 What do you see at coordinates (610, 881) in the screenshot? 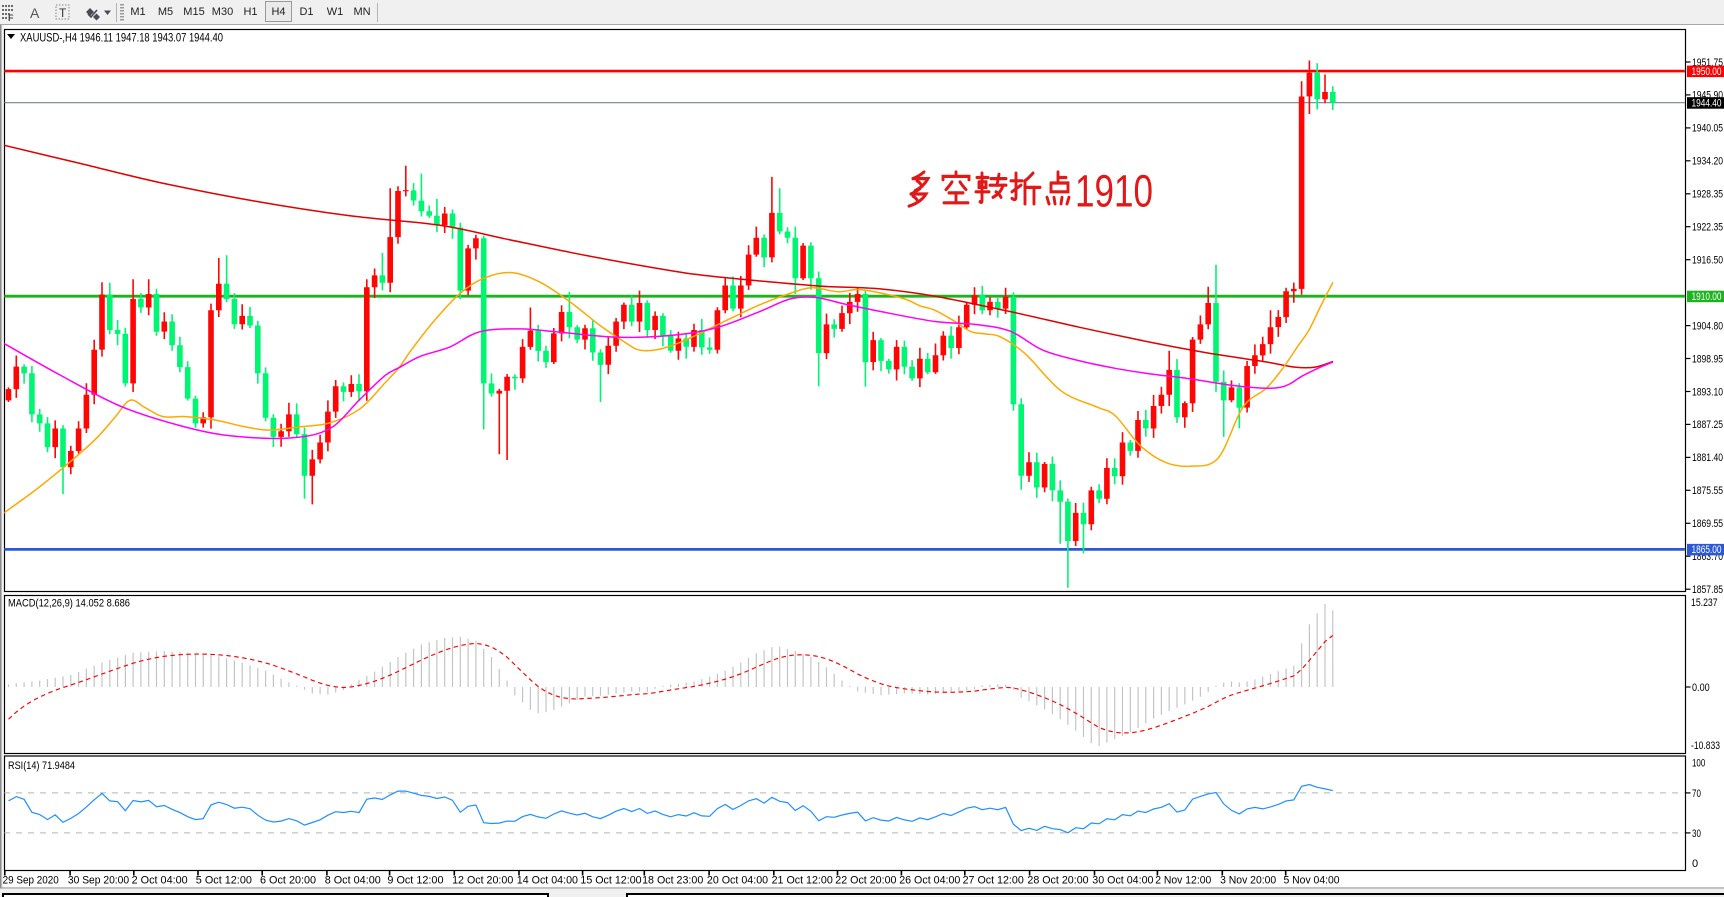
I see `svg-text: 15 Oct 12:00` at bounding box center [610, 881].